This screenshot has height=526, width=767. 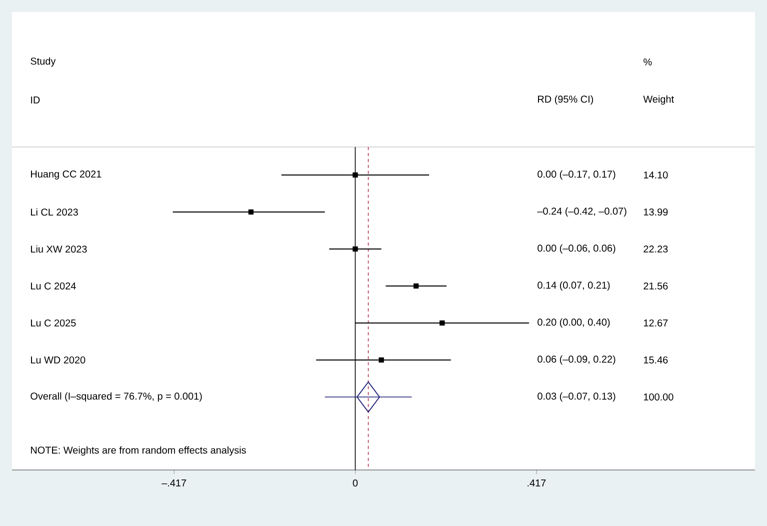 What do you see at coordinates (656, 323) in the screenshot?
I see `annotation: 12.67` at bounding box center [656, 323].